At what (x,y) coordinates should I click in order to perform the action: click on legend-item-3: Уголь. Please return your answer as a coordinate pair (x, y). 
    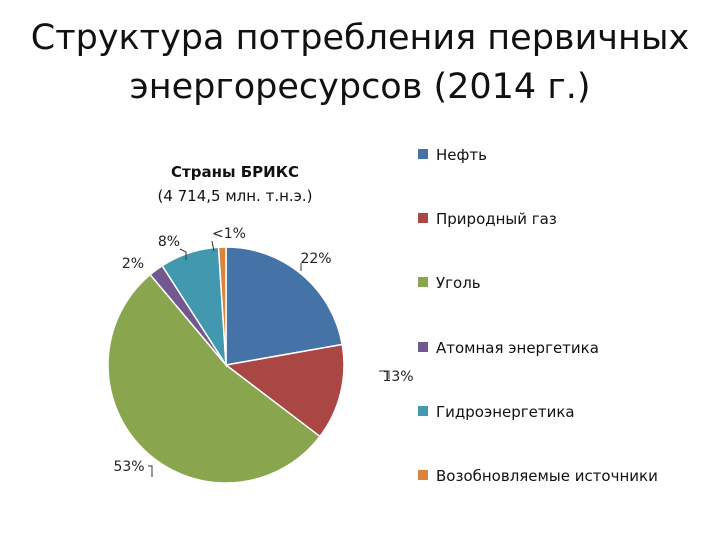
    Looking at the image, I should click on (449, 283).